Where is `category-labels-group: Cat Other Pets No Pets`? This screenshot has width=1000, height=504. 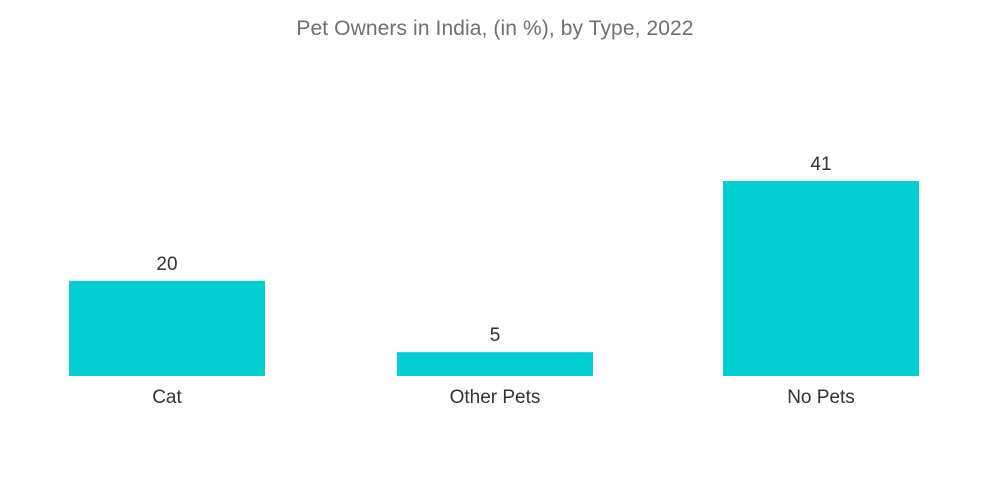 category-labels-group: Cat Other Pets No Pets is located at coordinates (503, 397).